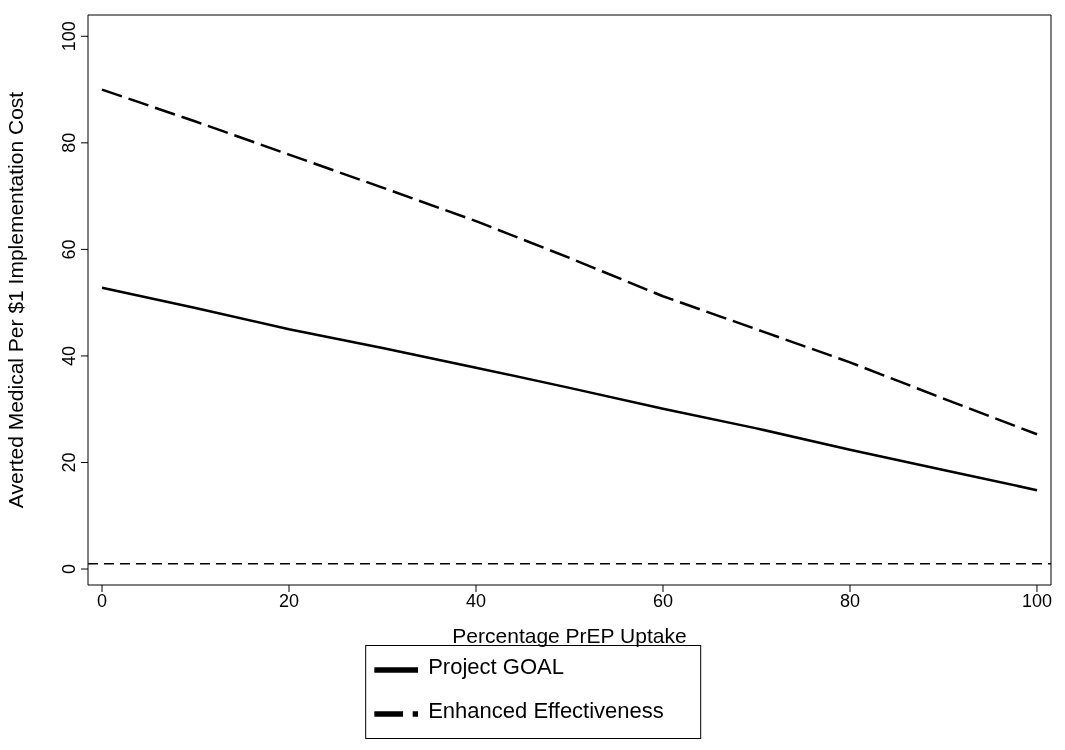  I want to click on x-tick-label: 20, so click(289, 600).